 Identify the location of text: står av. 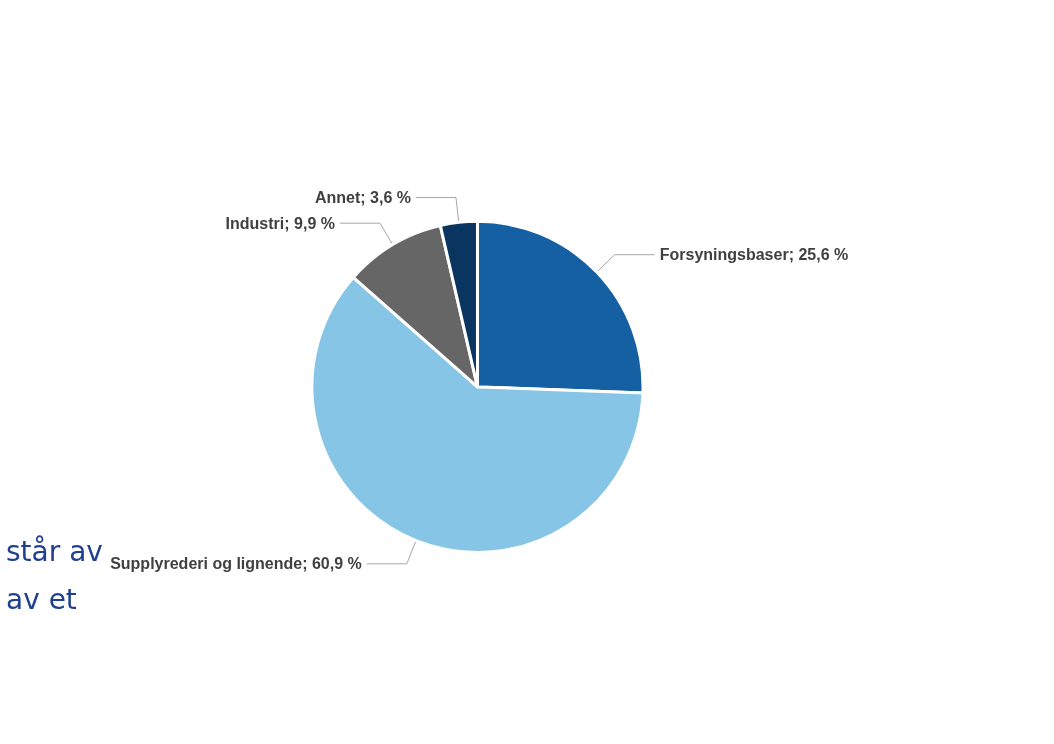
(54, 551).